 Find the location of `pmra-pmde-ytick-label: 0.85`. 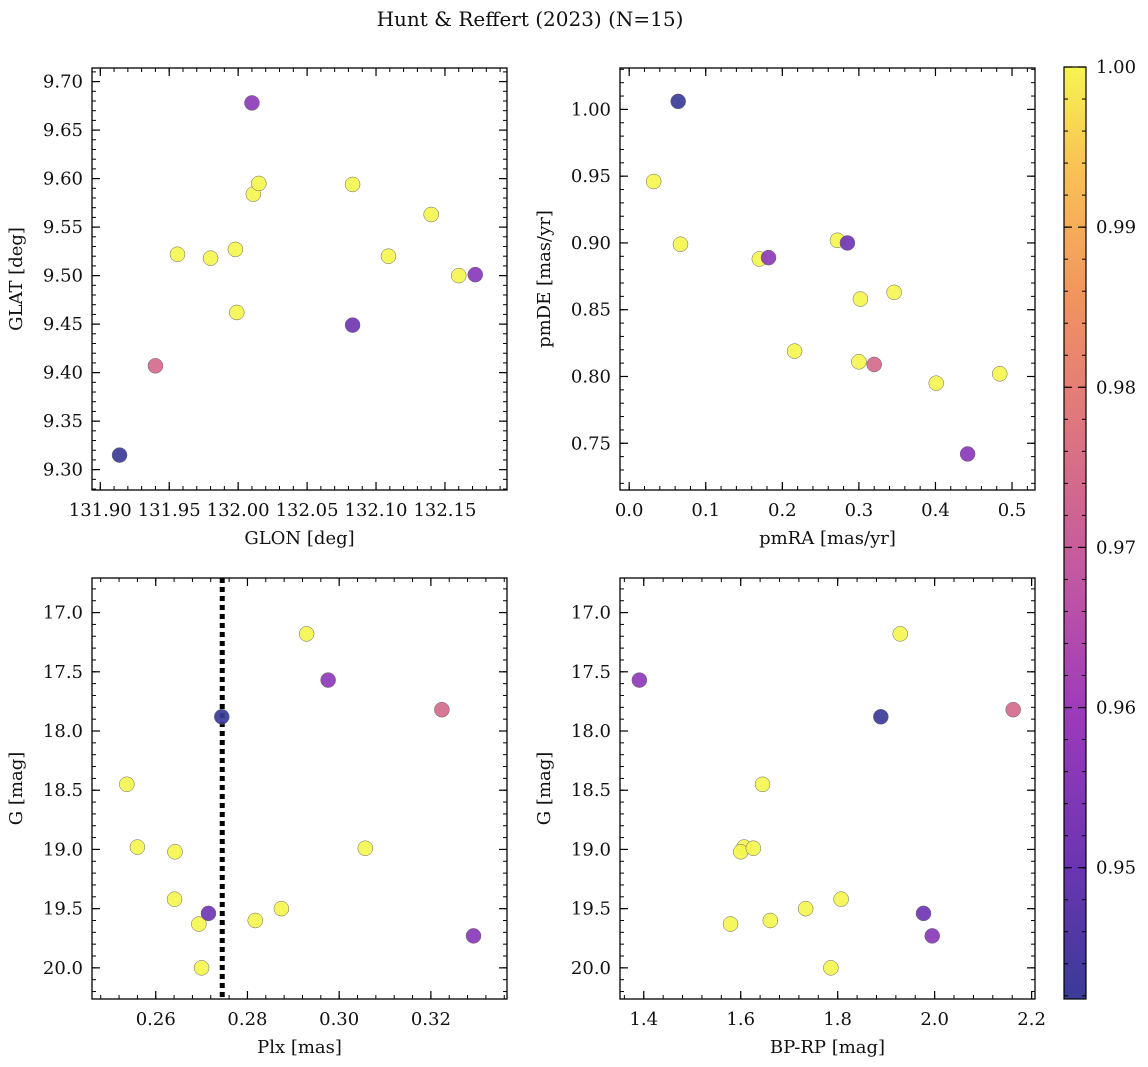

pmra-pmde-ytick-label: 0.85 is located at coordinates (591, 310).